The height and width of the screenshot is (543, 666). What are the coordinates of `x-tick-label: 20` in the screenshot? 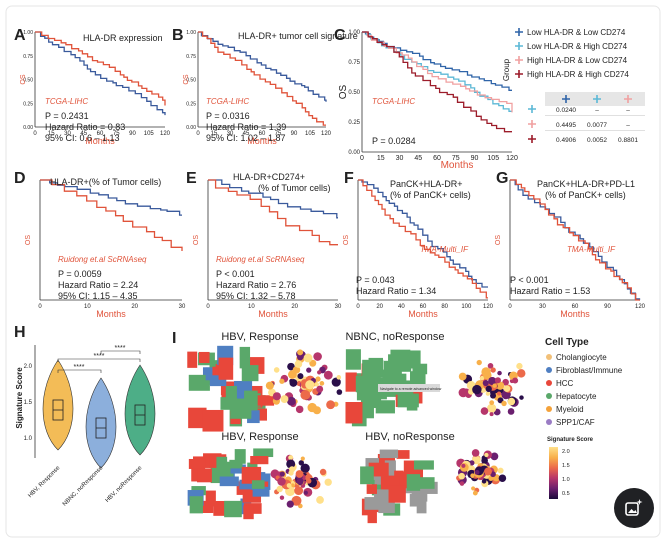 It's located at (379, 307).